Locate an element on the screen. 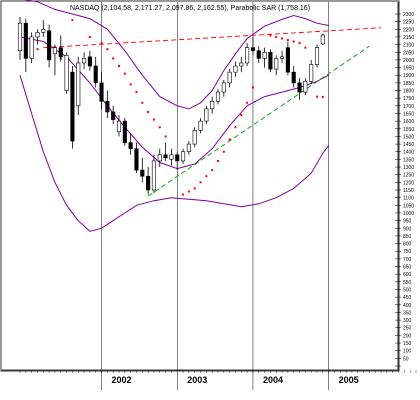 This screenshot has width=420, height=400. y-tick-label-16: 800 is located at coordinates (407, 245).